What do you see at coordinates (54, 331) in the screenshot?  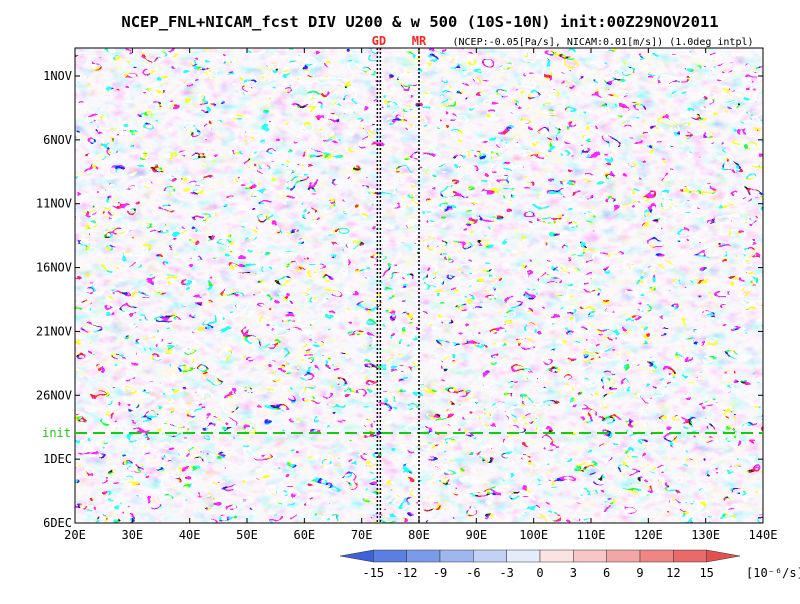 I see `y-tick-label: 21NOV` at bounding box center [54, 331].